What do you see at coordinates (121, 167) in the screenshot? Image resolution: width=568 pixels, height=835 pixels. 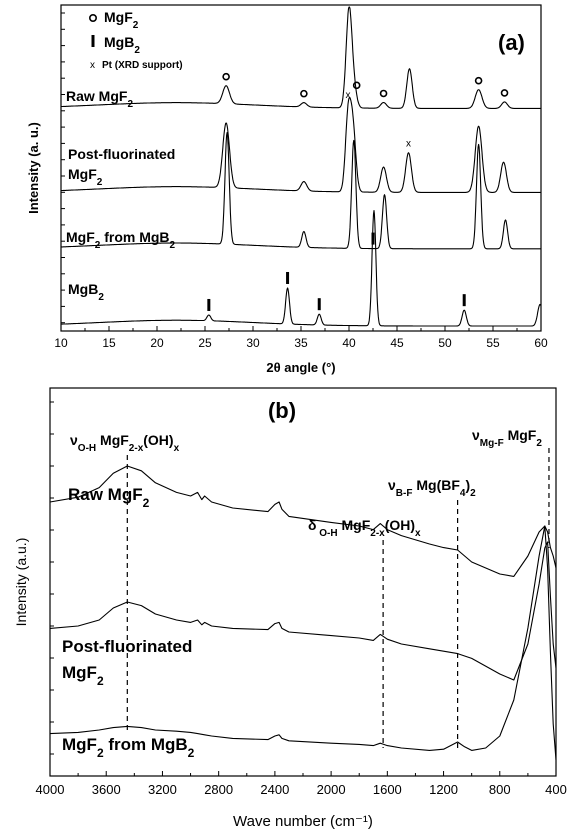 I see `xrd-series-label: Post-fluorinated MgF2` at bounding box center [121, 167].